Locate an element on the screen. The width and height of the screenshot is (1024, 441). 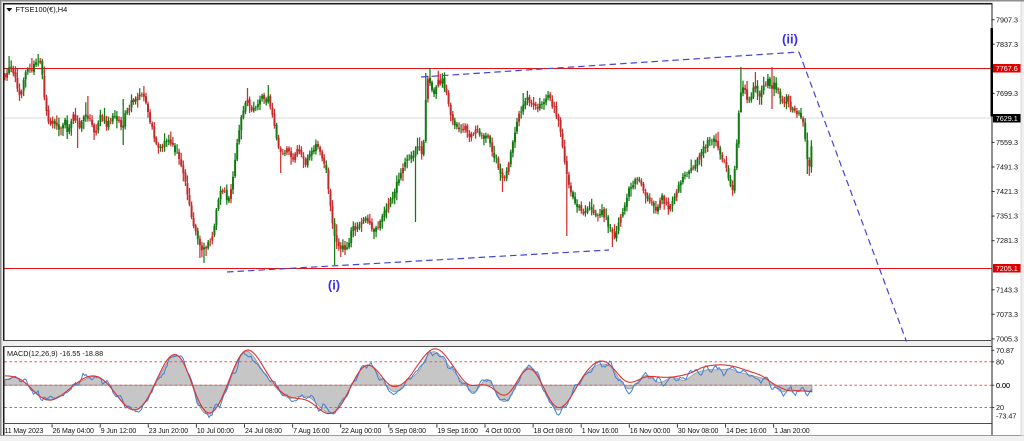
svg-text: 26 May 04:00 is located at coordinates (73, 431).